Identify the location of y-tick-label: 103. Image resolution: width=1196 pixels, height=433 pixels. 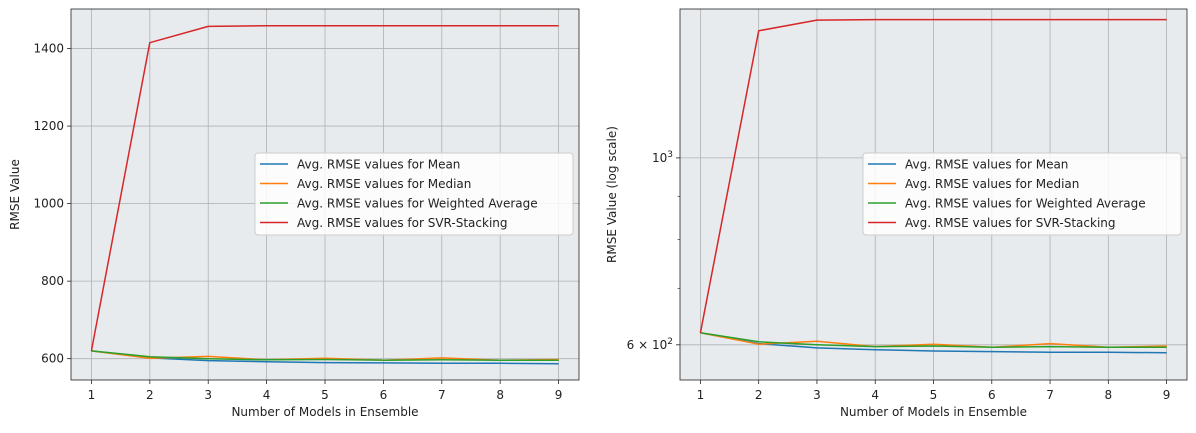
(662, 157).